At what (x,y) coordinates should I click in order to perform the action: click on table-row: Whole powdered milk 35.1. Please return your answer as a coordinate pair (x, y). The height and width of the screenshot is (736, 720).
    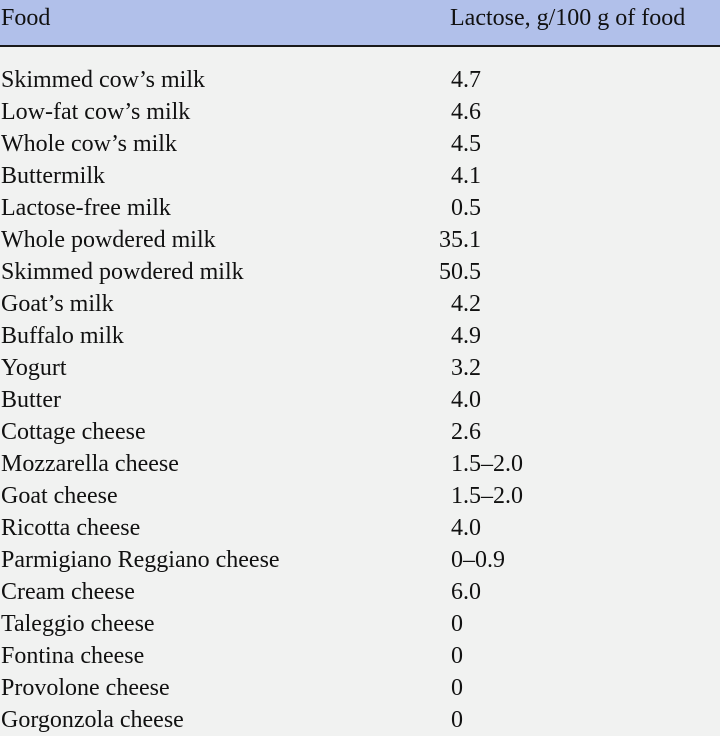
    Looking at the image, I should click on (360, 240).